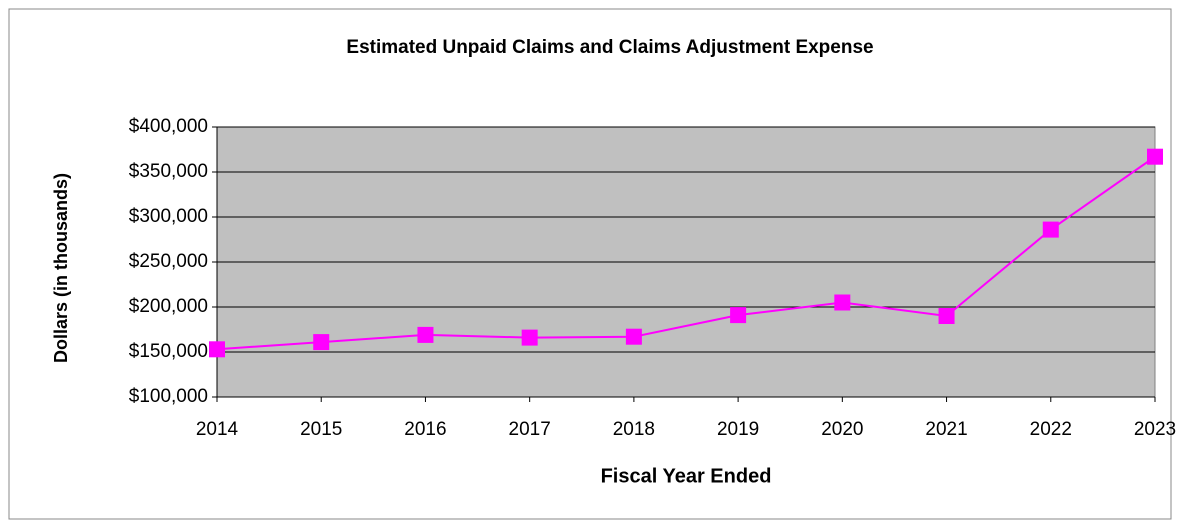  What do you see at coordinates (217, 429) in the screenshot?
I see `x-tick-label: 2014` at bounding box center [217, 429].